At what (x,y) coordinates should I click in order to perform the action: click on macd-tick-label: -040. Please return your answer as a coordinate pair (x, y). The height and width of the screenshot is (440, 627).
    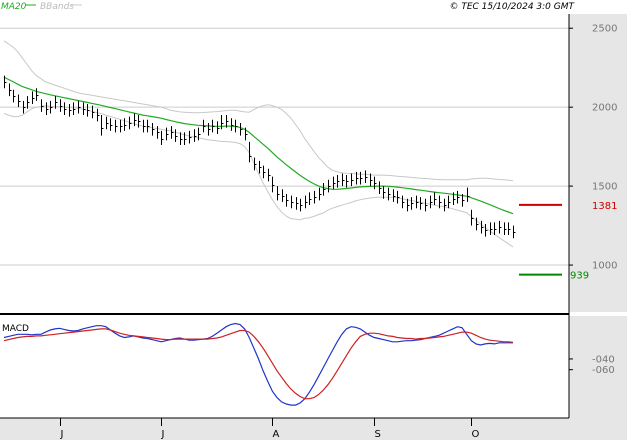
    Looking at the image, I should click on (603, 359).